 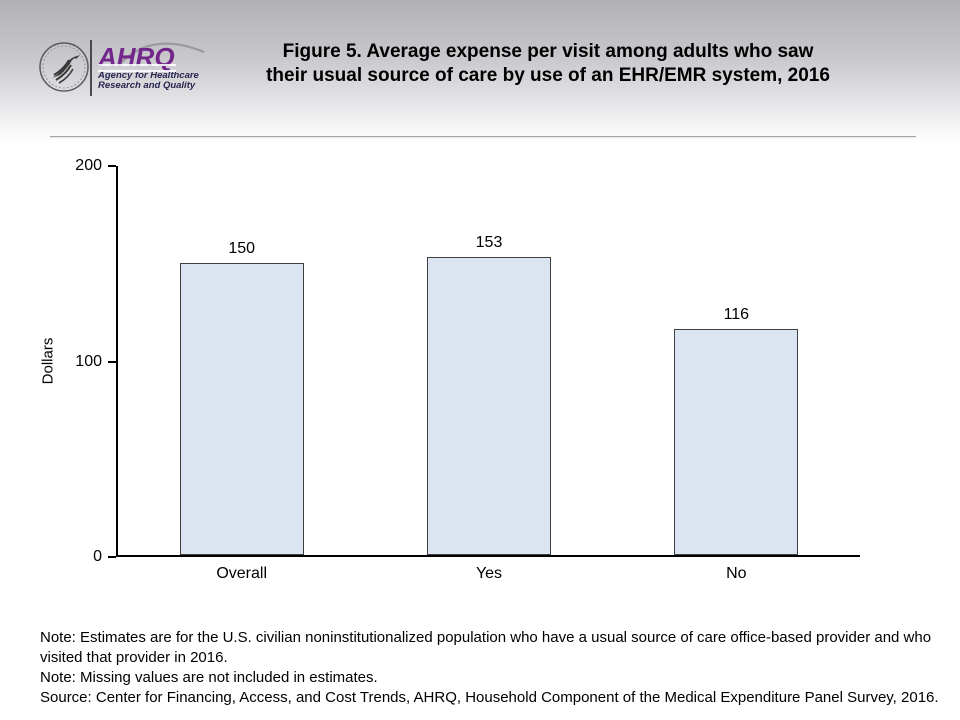 I want to click on value-label-overall: 150, so click(x=242, y=248).